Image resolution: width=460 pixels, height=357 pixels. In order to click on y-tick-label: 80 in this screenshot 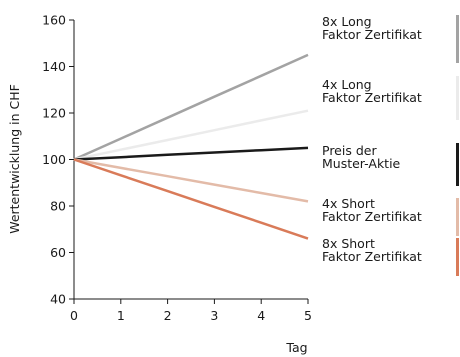, I will do `click(58, 206)`.